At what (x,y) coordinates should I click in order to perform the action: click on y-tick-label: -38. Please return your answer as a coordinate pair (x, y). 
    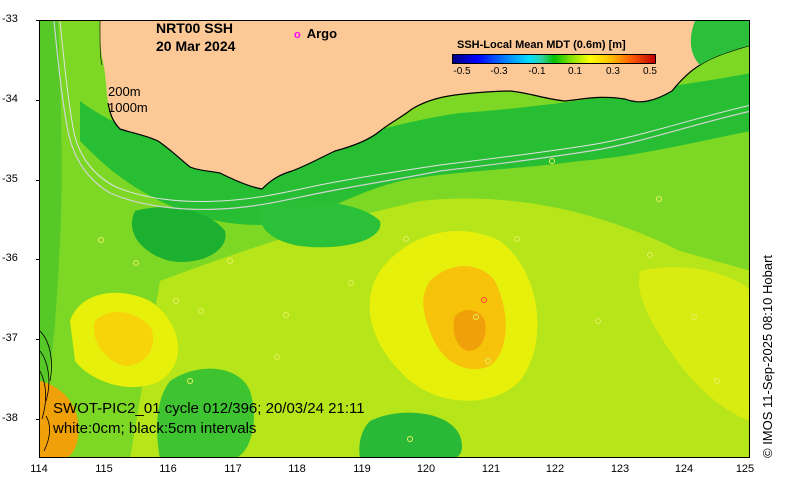
    Looking at the image, I should click on (10, 418).